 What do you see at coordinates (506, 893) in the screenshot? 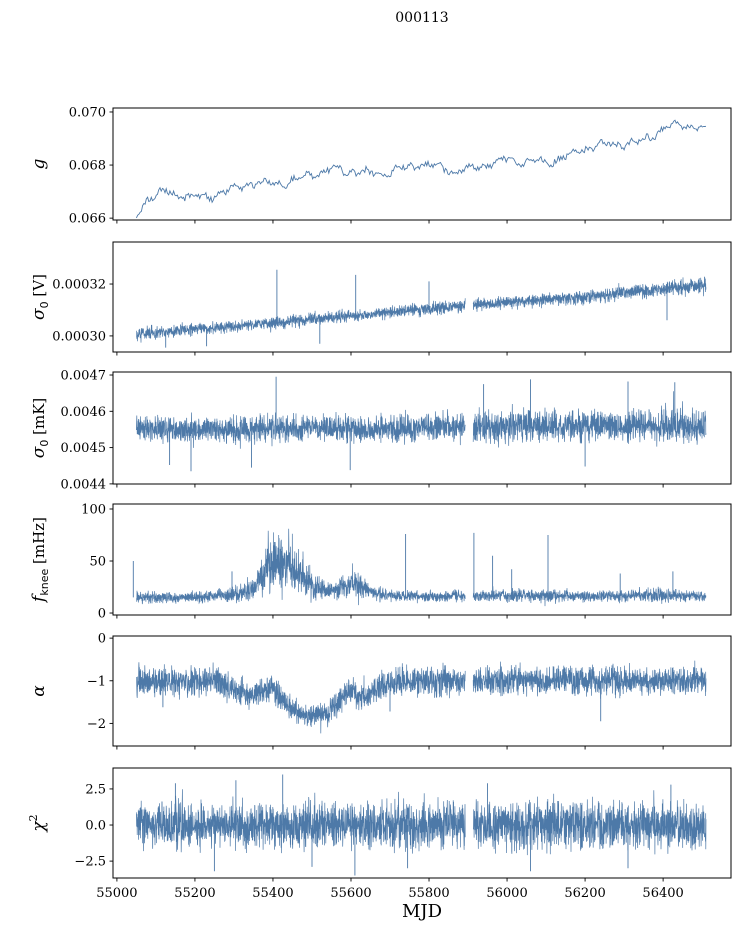
I see `x-tick-label: 56000` at bounding box center [506, 893].